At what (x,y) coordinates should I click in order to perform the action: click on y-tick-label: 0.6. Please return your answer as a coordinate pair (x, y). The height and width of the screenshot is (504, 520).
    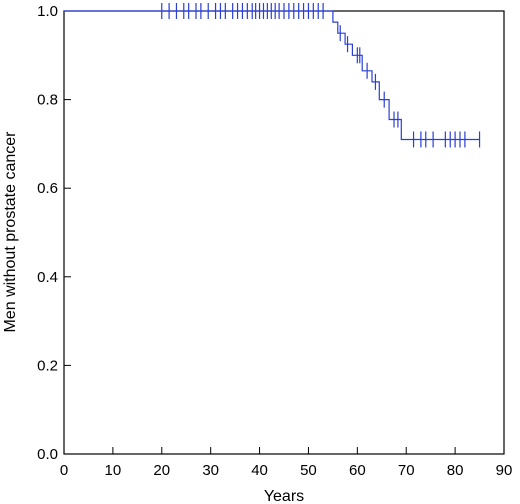
    Looking at the image, I should click on (47, 188).